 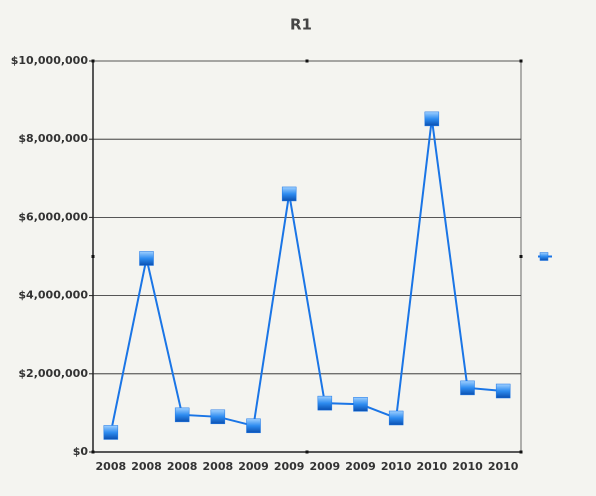 What do you see at coordinates (301, 25) in the screenshot?
I see `chart-title: R1` at bounding box center [301, 25].